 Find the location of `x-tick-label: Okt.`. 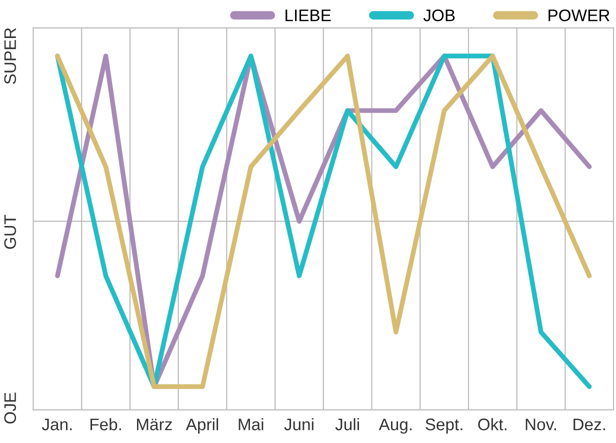

x-tick-label: Okt. is located at coordinates (492, 424).